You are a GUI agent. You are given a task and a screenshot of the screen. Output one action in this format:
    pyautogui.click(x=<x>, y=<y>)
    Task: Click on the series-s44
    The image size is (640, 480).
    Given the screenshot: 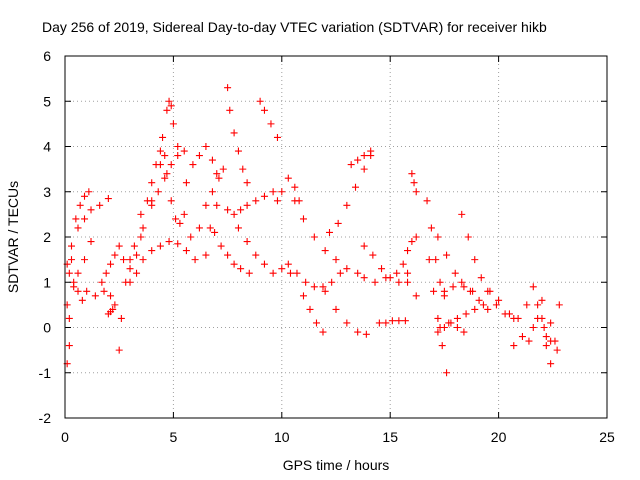 What is the action you would take?
    pyautogui.click(x=547, y=334)
    